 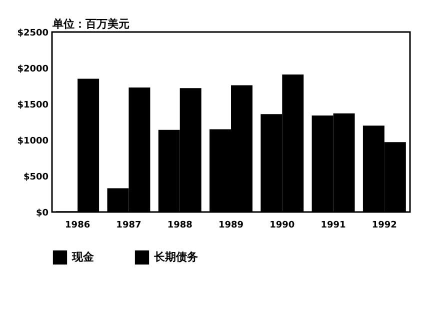 I want to click on y-tick-label: $500, so click(x=35, y=177).